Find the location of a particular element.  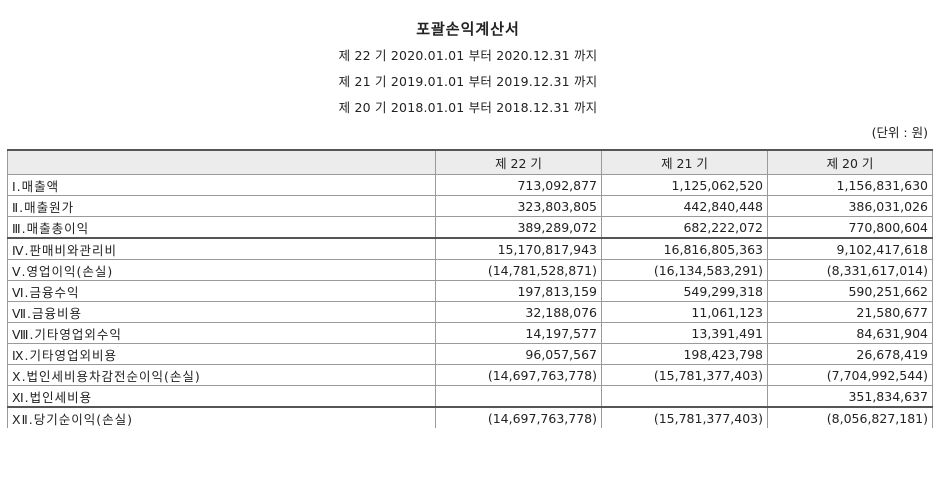

value-21: 16,816,805,363 is located at coordinates (684, 248).